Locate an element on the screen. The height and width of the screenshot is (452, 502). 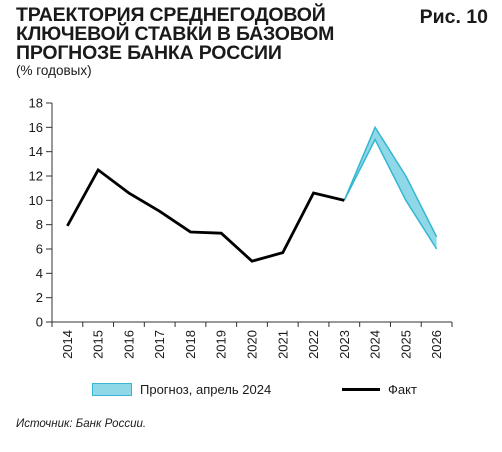
x-tick-label: 2026 is located at coordinates (436, 344).